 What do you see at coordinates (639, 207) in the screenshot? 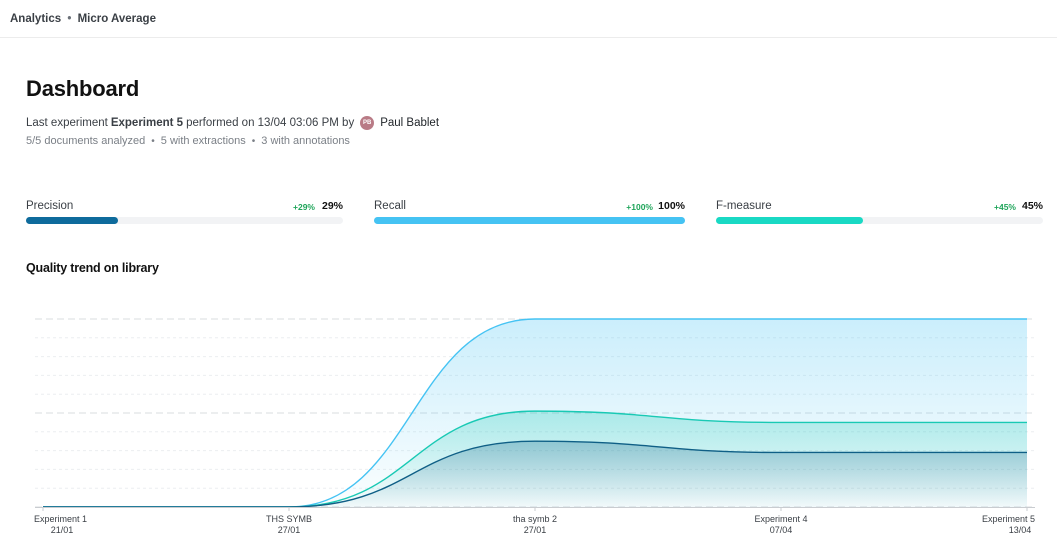
I see `metric-delta: +100%` at bounding box center [639, 207].